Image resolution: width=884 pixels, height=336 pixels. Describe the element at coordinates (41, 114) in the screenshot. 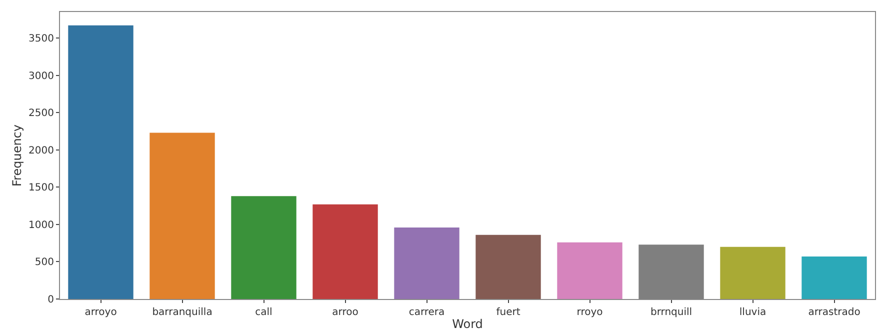

I see `y-tick-label: 2500` at that location.